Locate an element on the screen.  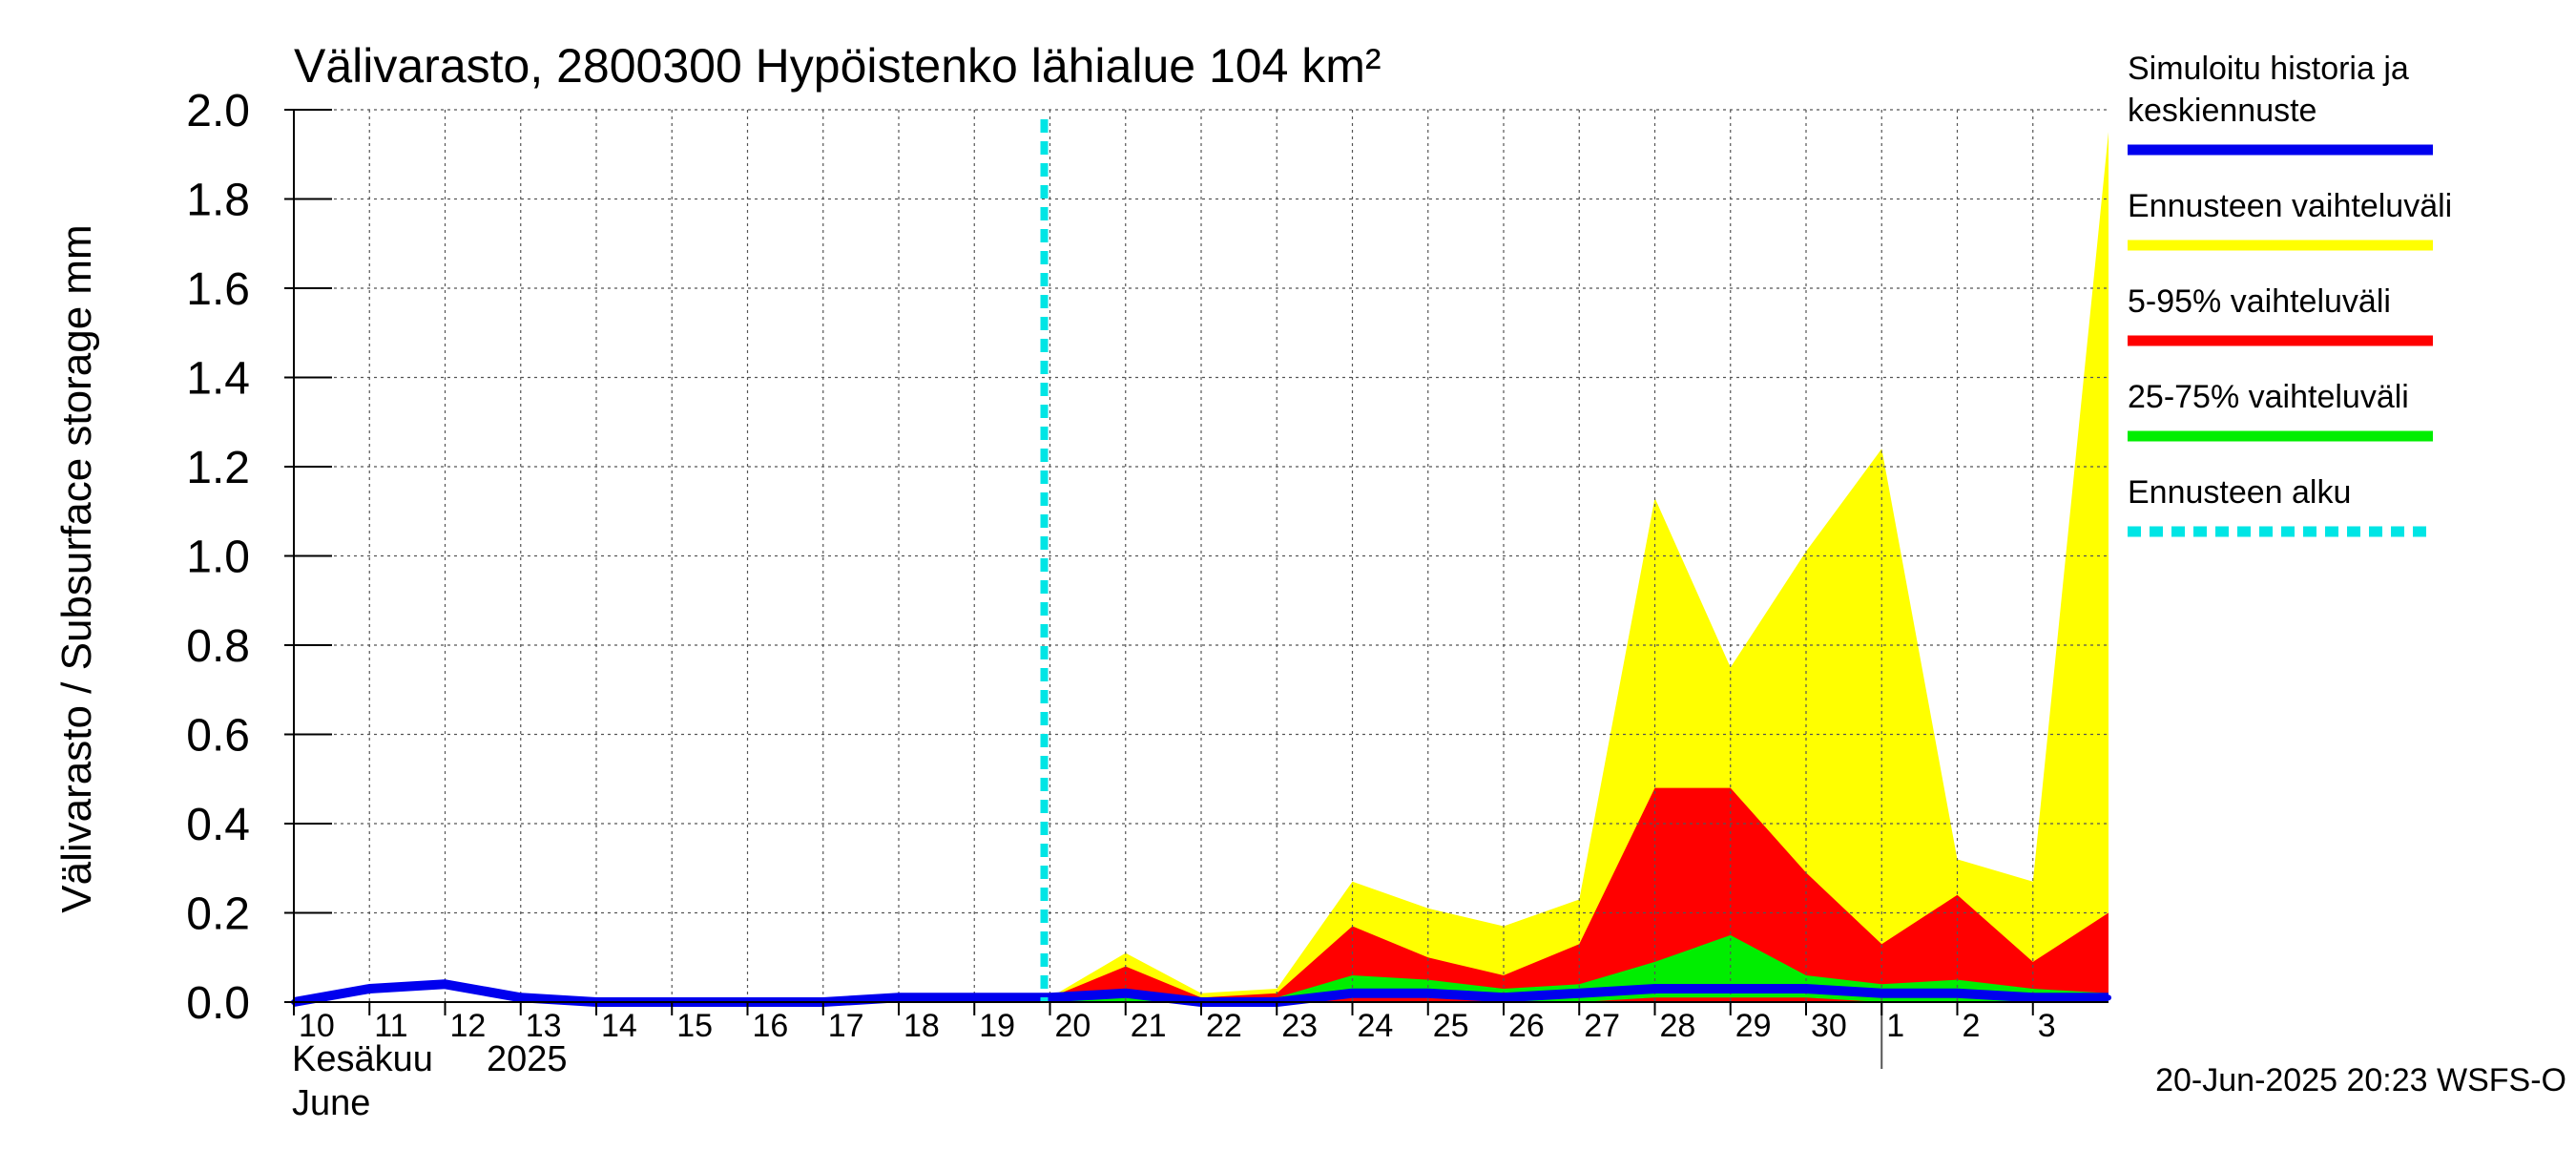
y-tick-label: 1.6 is located at coordinates (218, 289).